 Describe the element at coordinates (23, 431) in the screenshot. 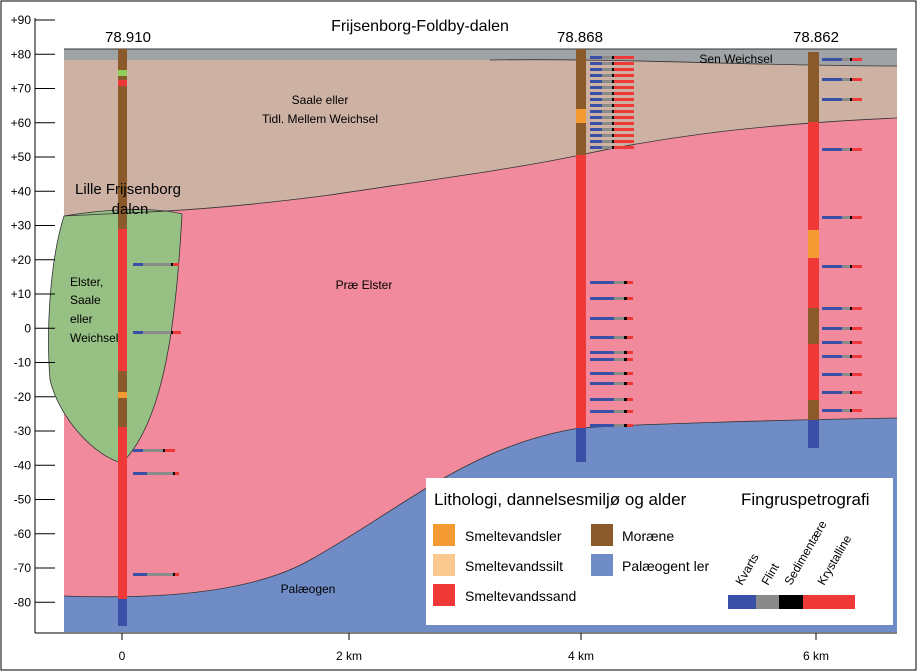

I see `y-tick-label: -30` at that location.